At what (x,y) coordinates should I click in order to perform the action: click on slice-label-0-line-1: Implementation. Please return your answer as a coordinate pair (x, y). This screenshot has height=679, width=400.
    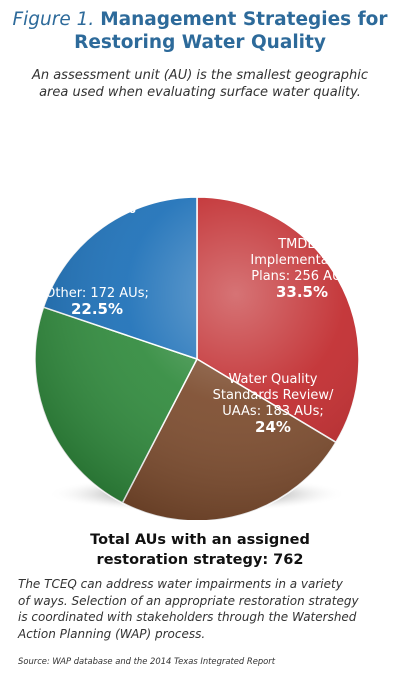
    Looking at the image, I should click on (301, 260).